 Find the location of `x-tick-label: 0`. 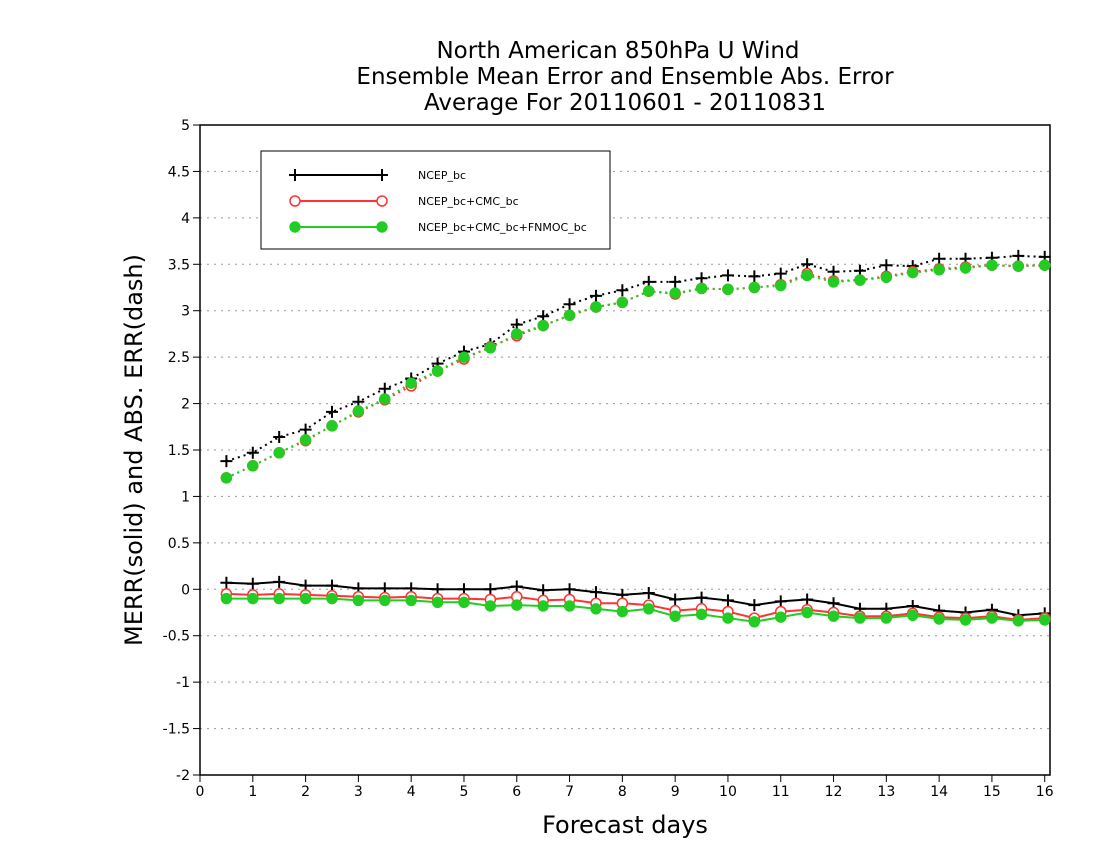

x-tick-label: 0 is located at coordinates (200, 792).